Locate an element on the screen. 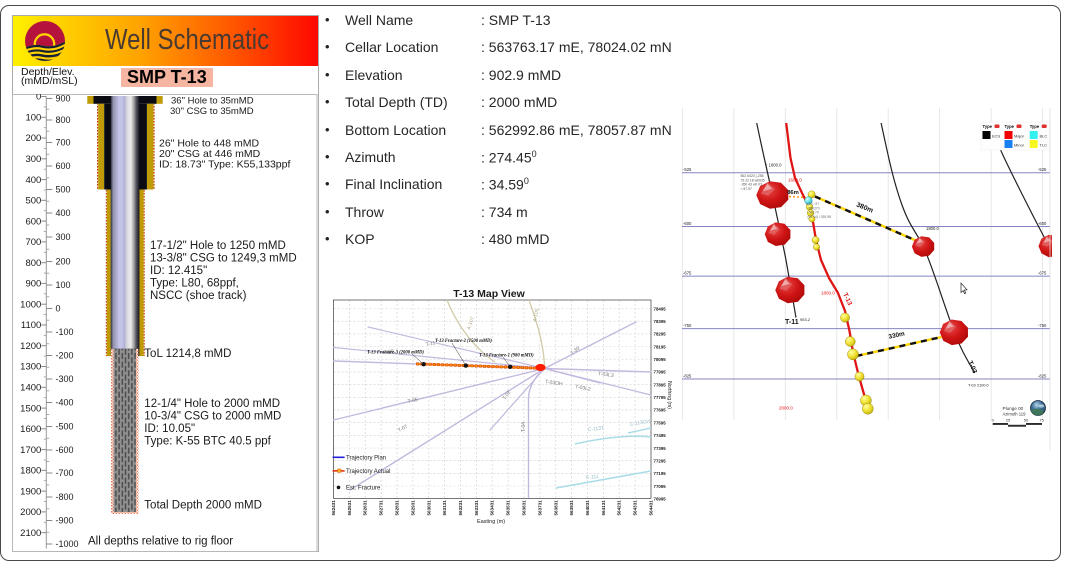  svg-text: Easting (m) is located at coordinates (491, 522).